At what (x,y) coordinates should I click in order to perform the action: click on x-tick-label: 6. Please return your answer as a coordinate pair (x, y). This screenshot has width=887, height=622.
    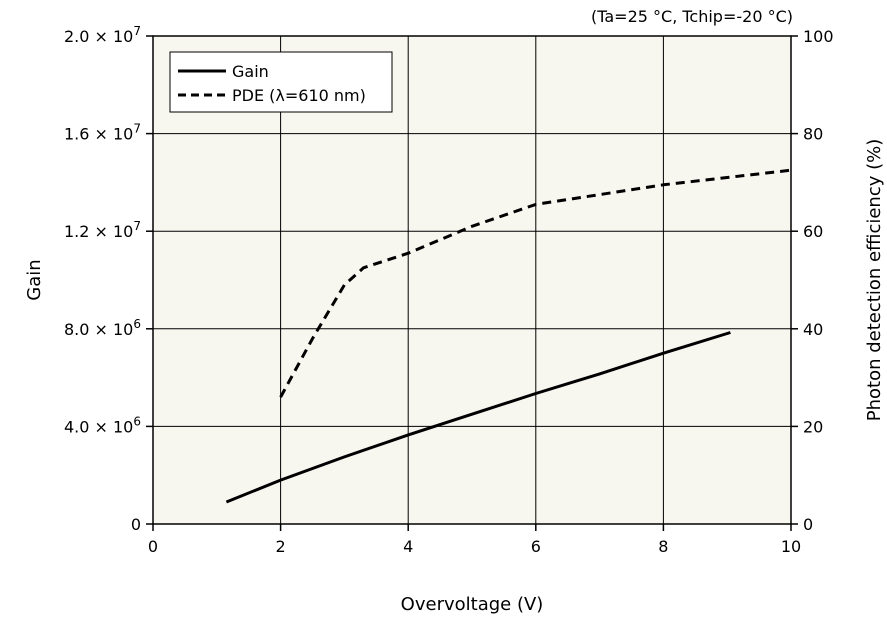
    Looking at the image, I should click on (536, 546).